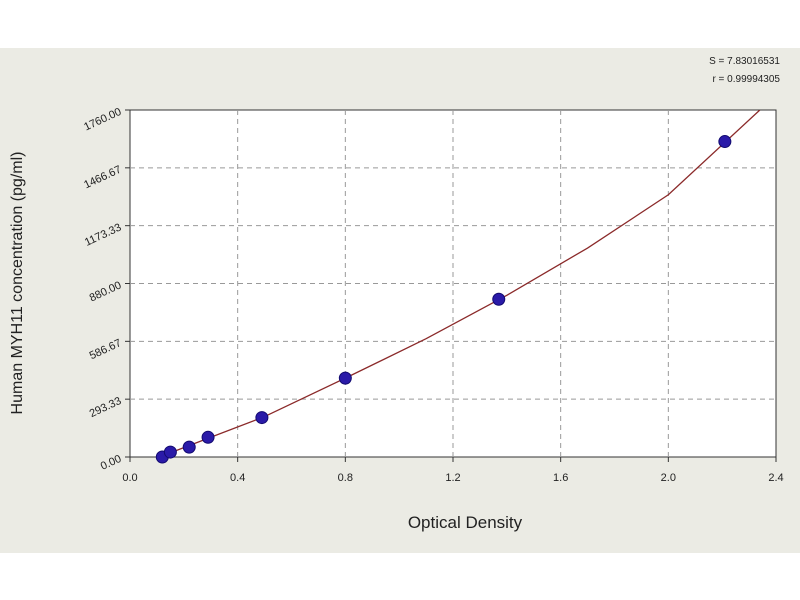 The width and height of the screenshot is (800, 600). Describe the element at coordinates (668, 478) in the screenshot. I see `x-tick-label: 2.0` at that location.